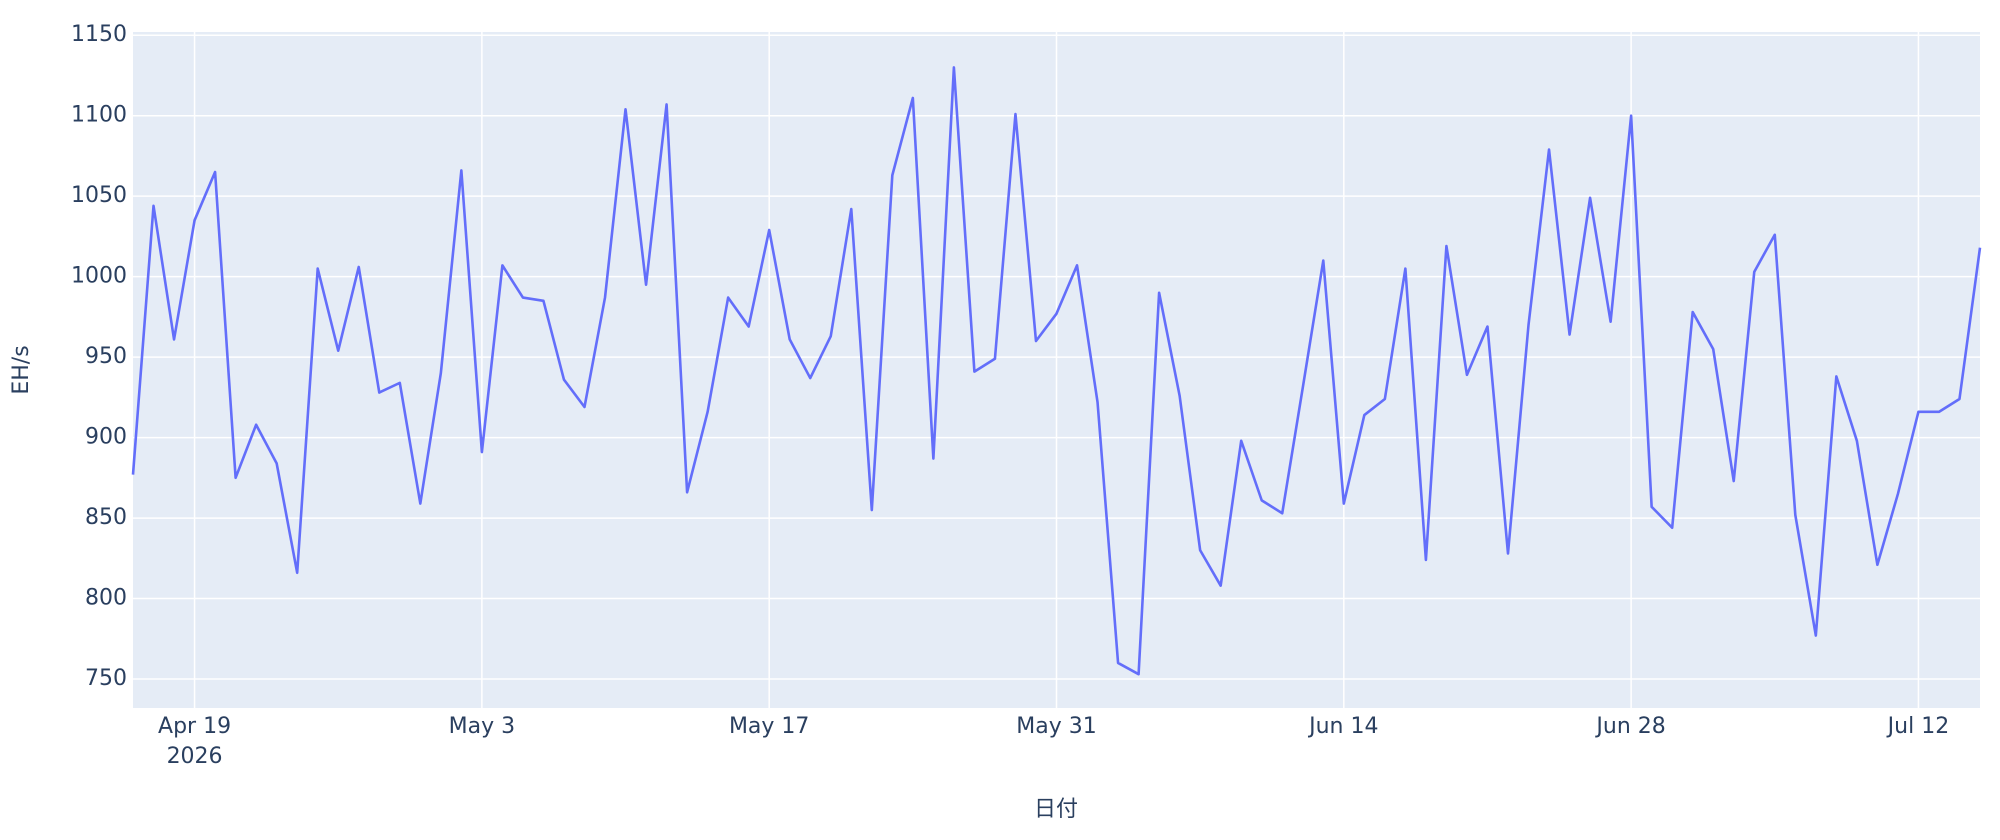 This screenshot has width=2000, height=840. Describe the element at coordinates (1056, 809) in the screenshot. I see `x-axis-title: 日付` at that location.